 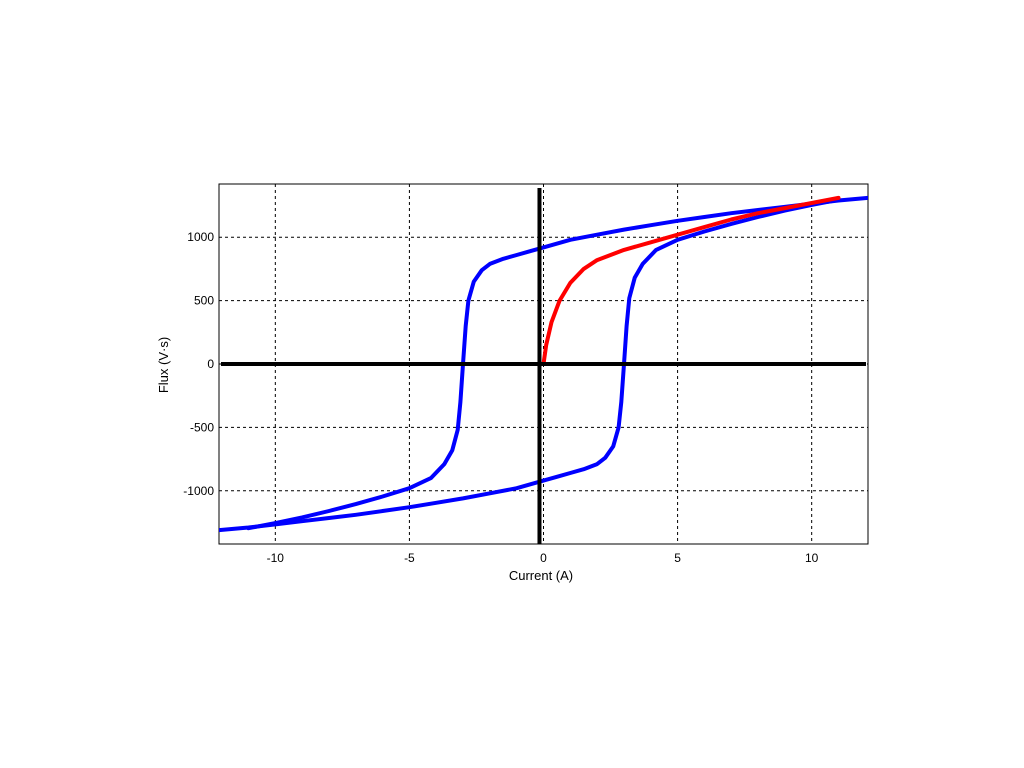 What do you see at coordinates (204, 301) in the screenshot?
I see `y-tick-label: 500` at bounding box center [204, 301].